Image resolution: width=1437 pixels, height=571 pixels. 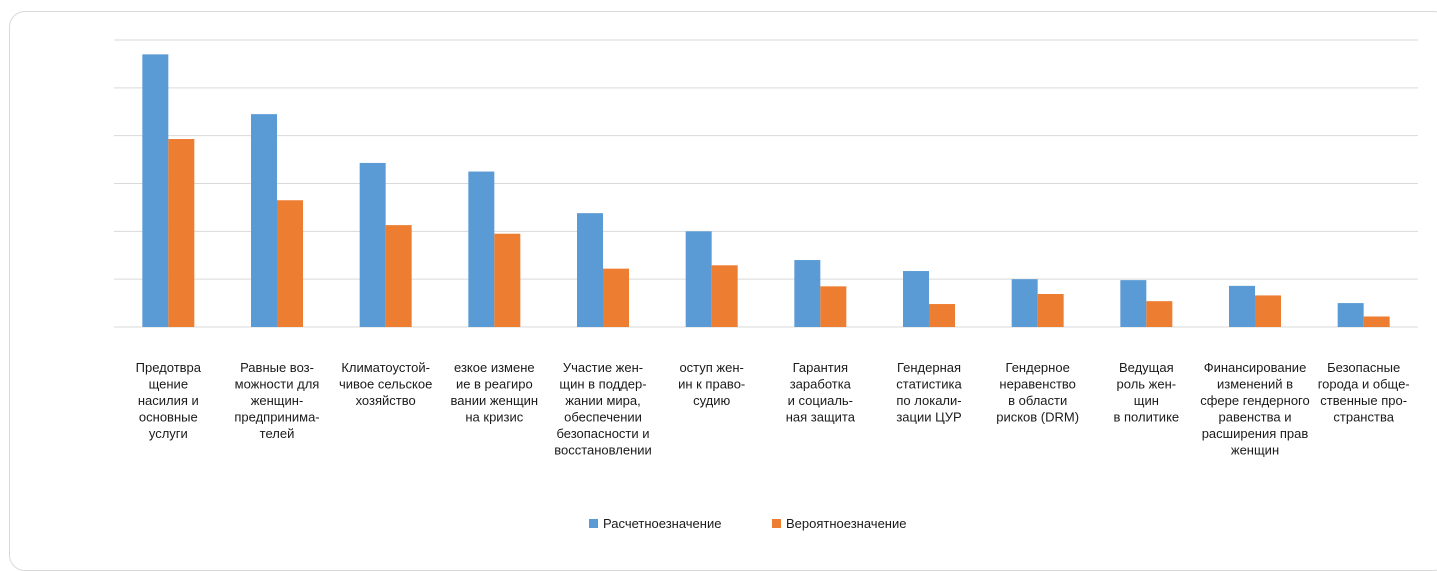 What do you see at coordinates (507, 280) in the screenshot?
I see `bar-series2-cat4` at bounding box center [507, 280].